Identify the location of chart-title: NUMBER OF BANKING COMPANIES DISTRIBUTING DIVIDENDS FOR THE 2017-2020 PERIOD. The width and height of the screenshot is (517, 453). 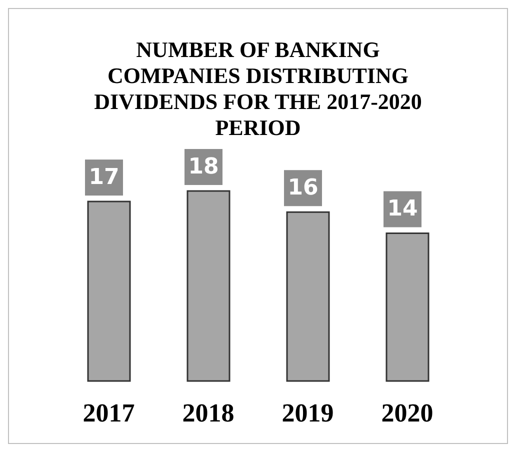
(258, 88).